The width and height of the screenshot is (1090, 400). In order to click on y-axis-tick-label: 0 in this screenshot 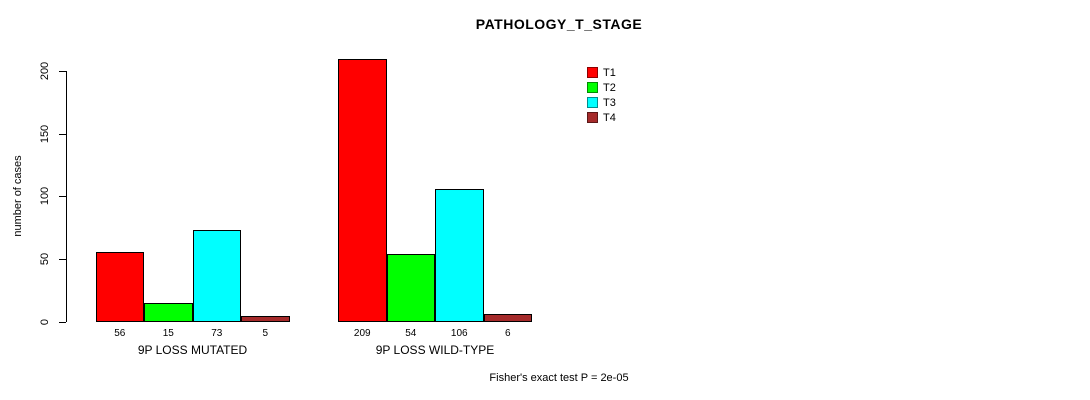, I will do `click(45, 322)`.